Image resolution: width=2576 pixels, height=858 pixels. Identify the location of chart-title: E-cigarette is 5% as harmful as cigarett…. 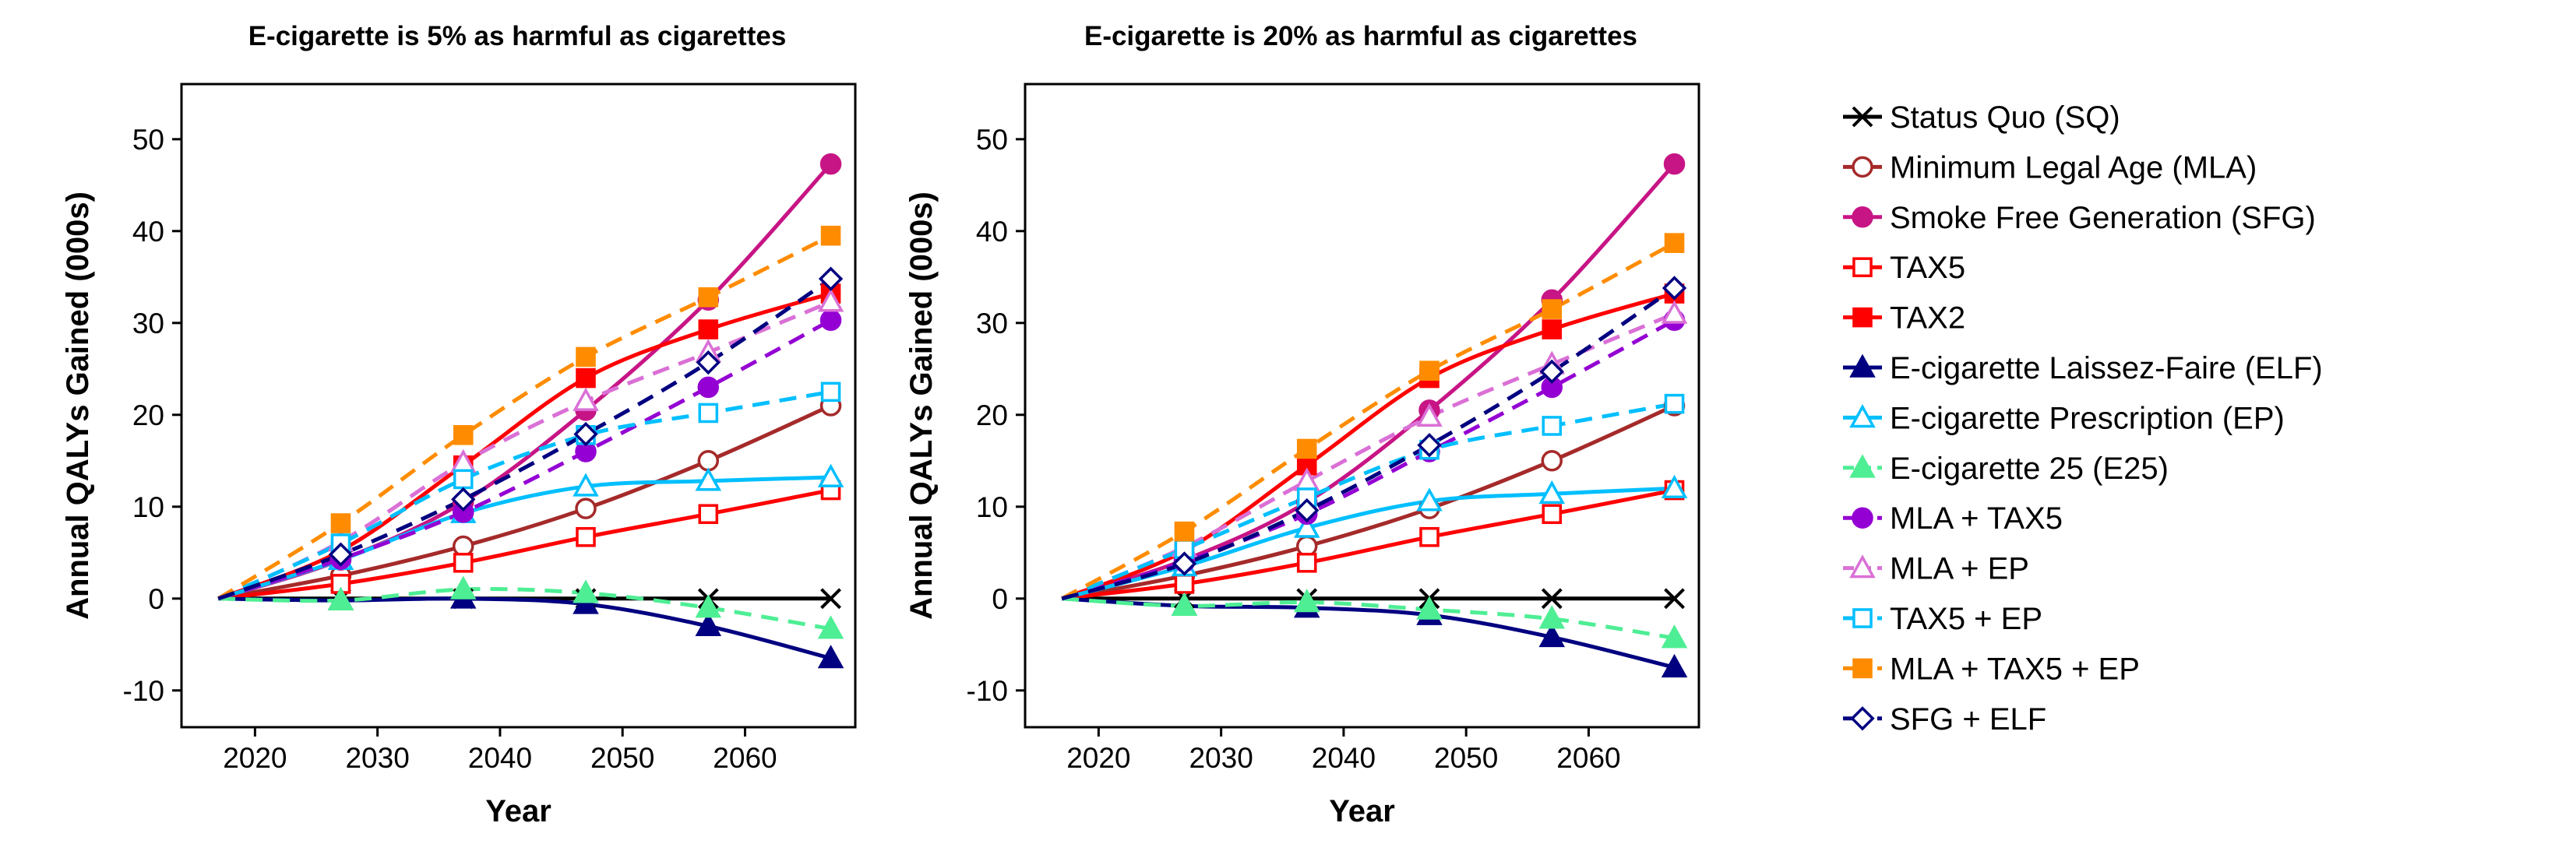
(517, 36).